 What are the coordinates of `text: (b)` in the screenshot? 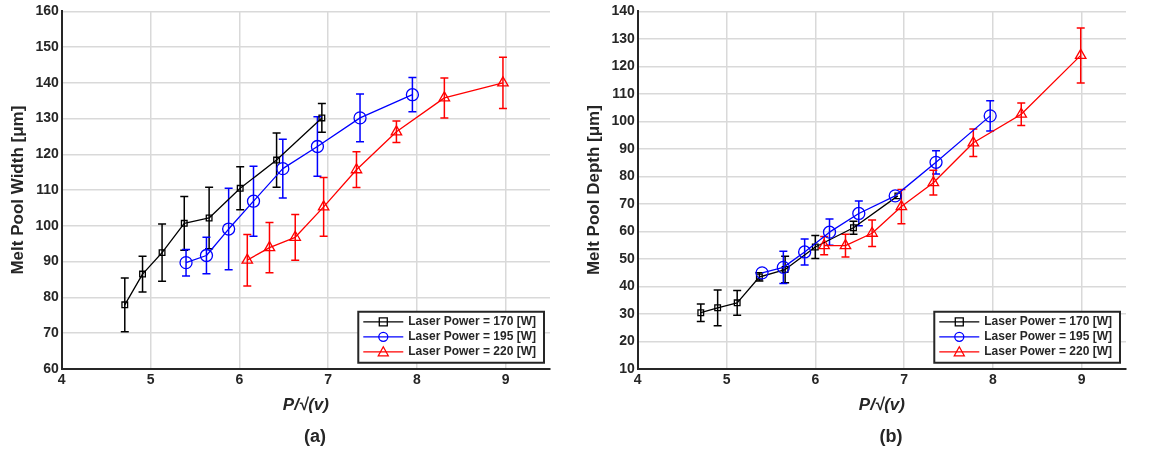 It's located at (891, 436).